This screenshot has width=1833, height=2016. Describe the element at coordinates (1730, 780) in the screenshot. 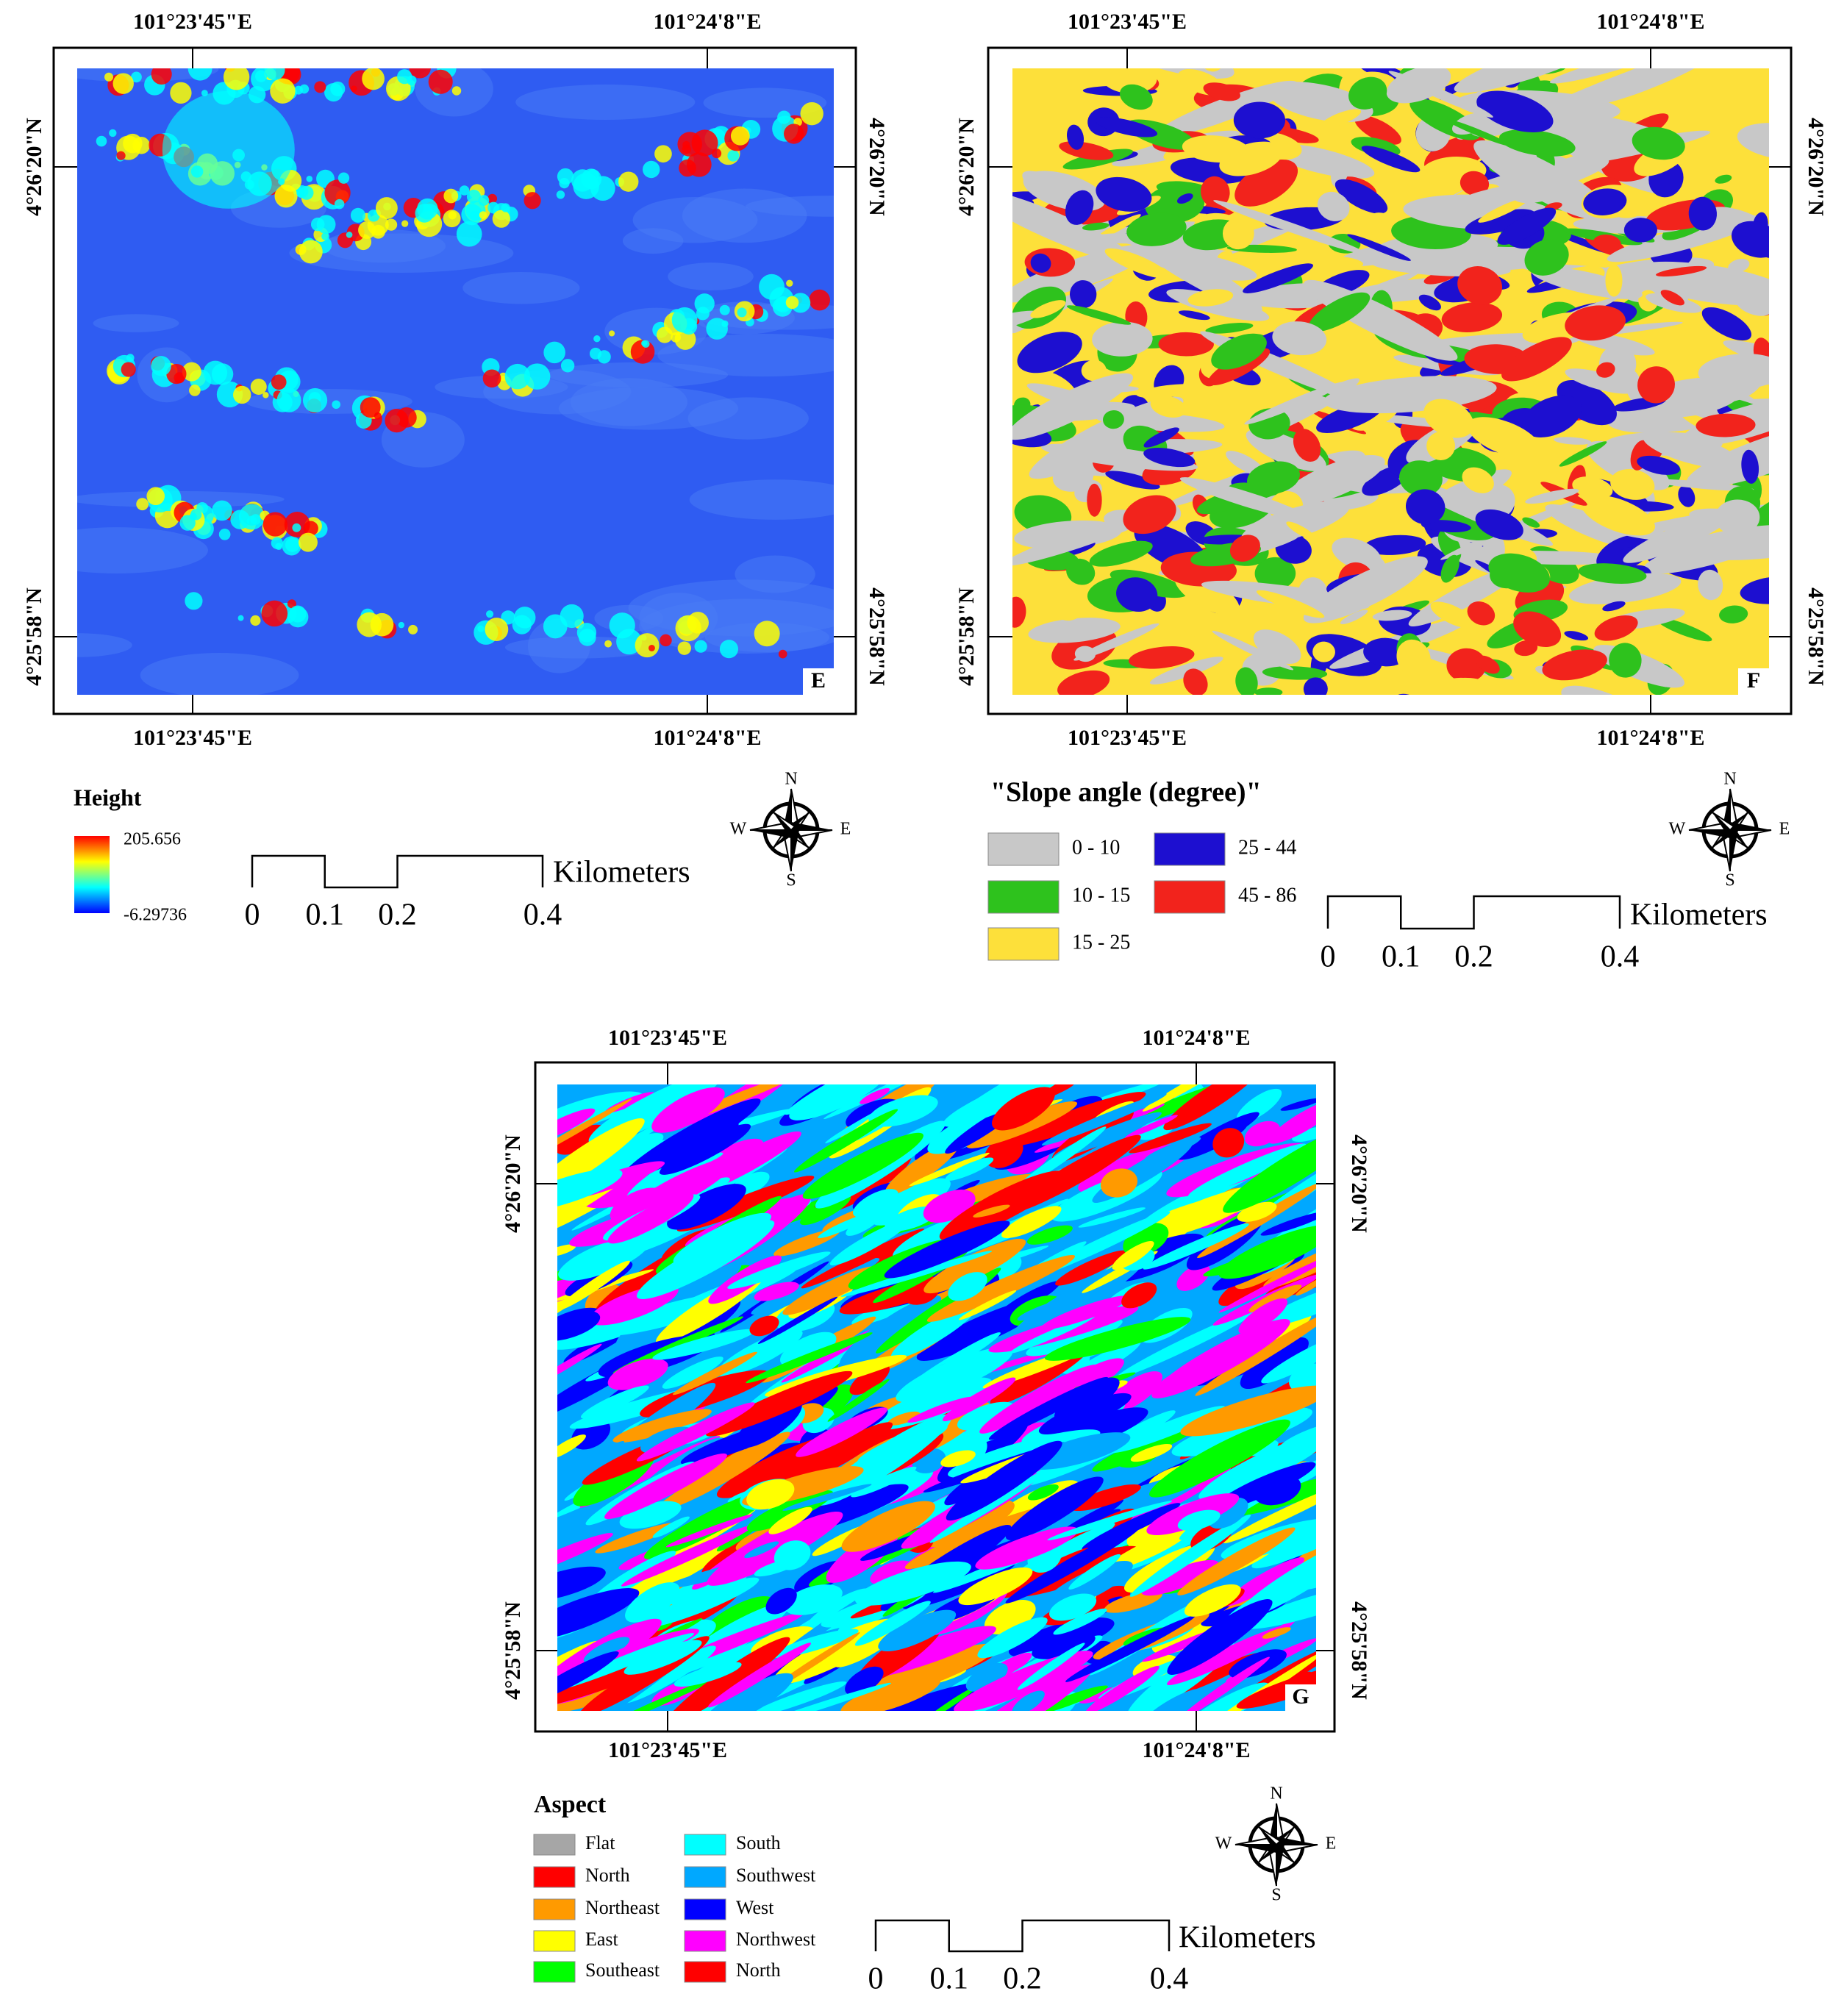

I see `compass-letter: N` at that location.